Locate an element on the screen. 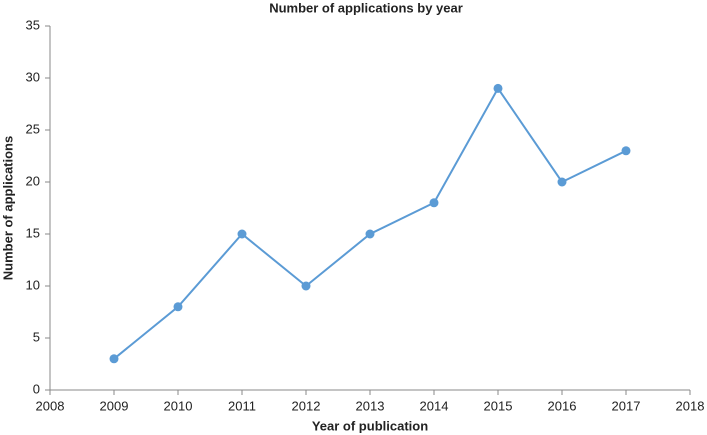 This screenshot has height=435, width=707. x-tick-label: 2009 is located at coordinates (114, 405).